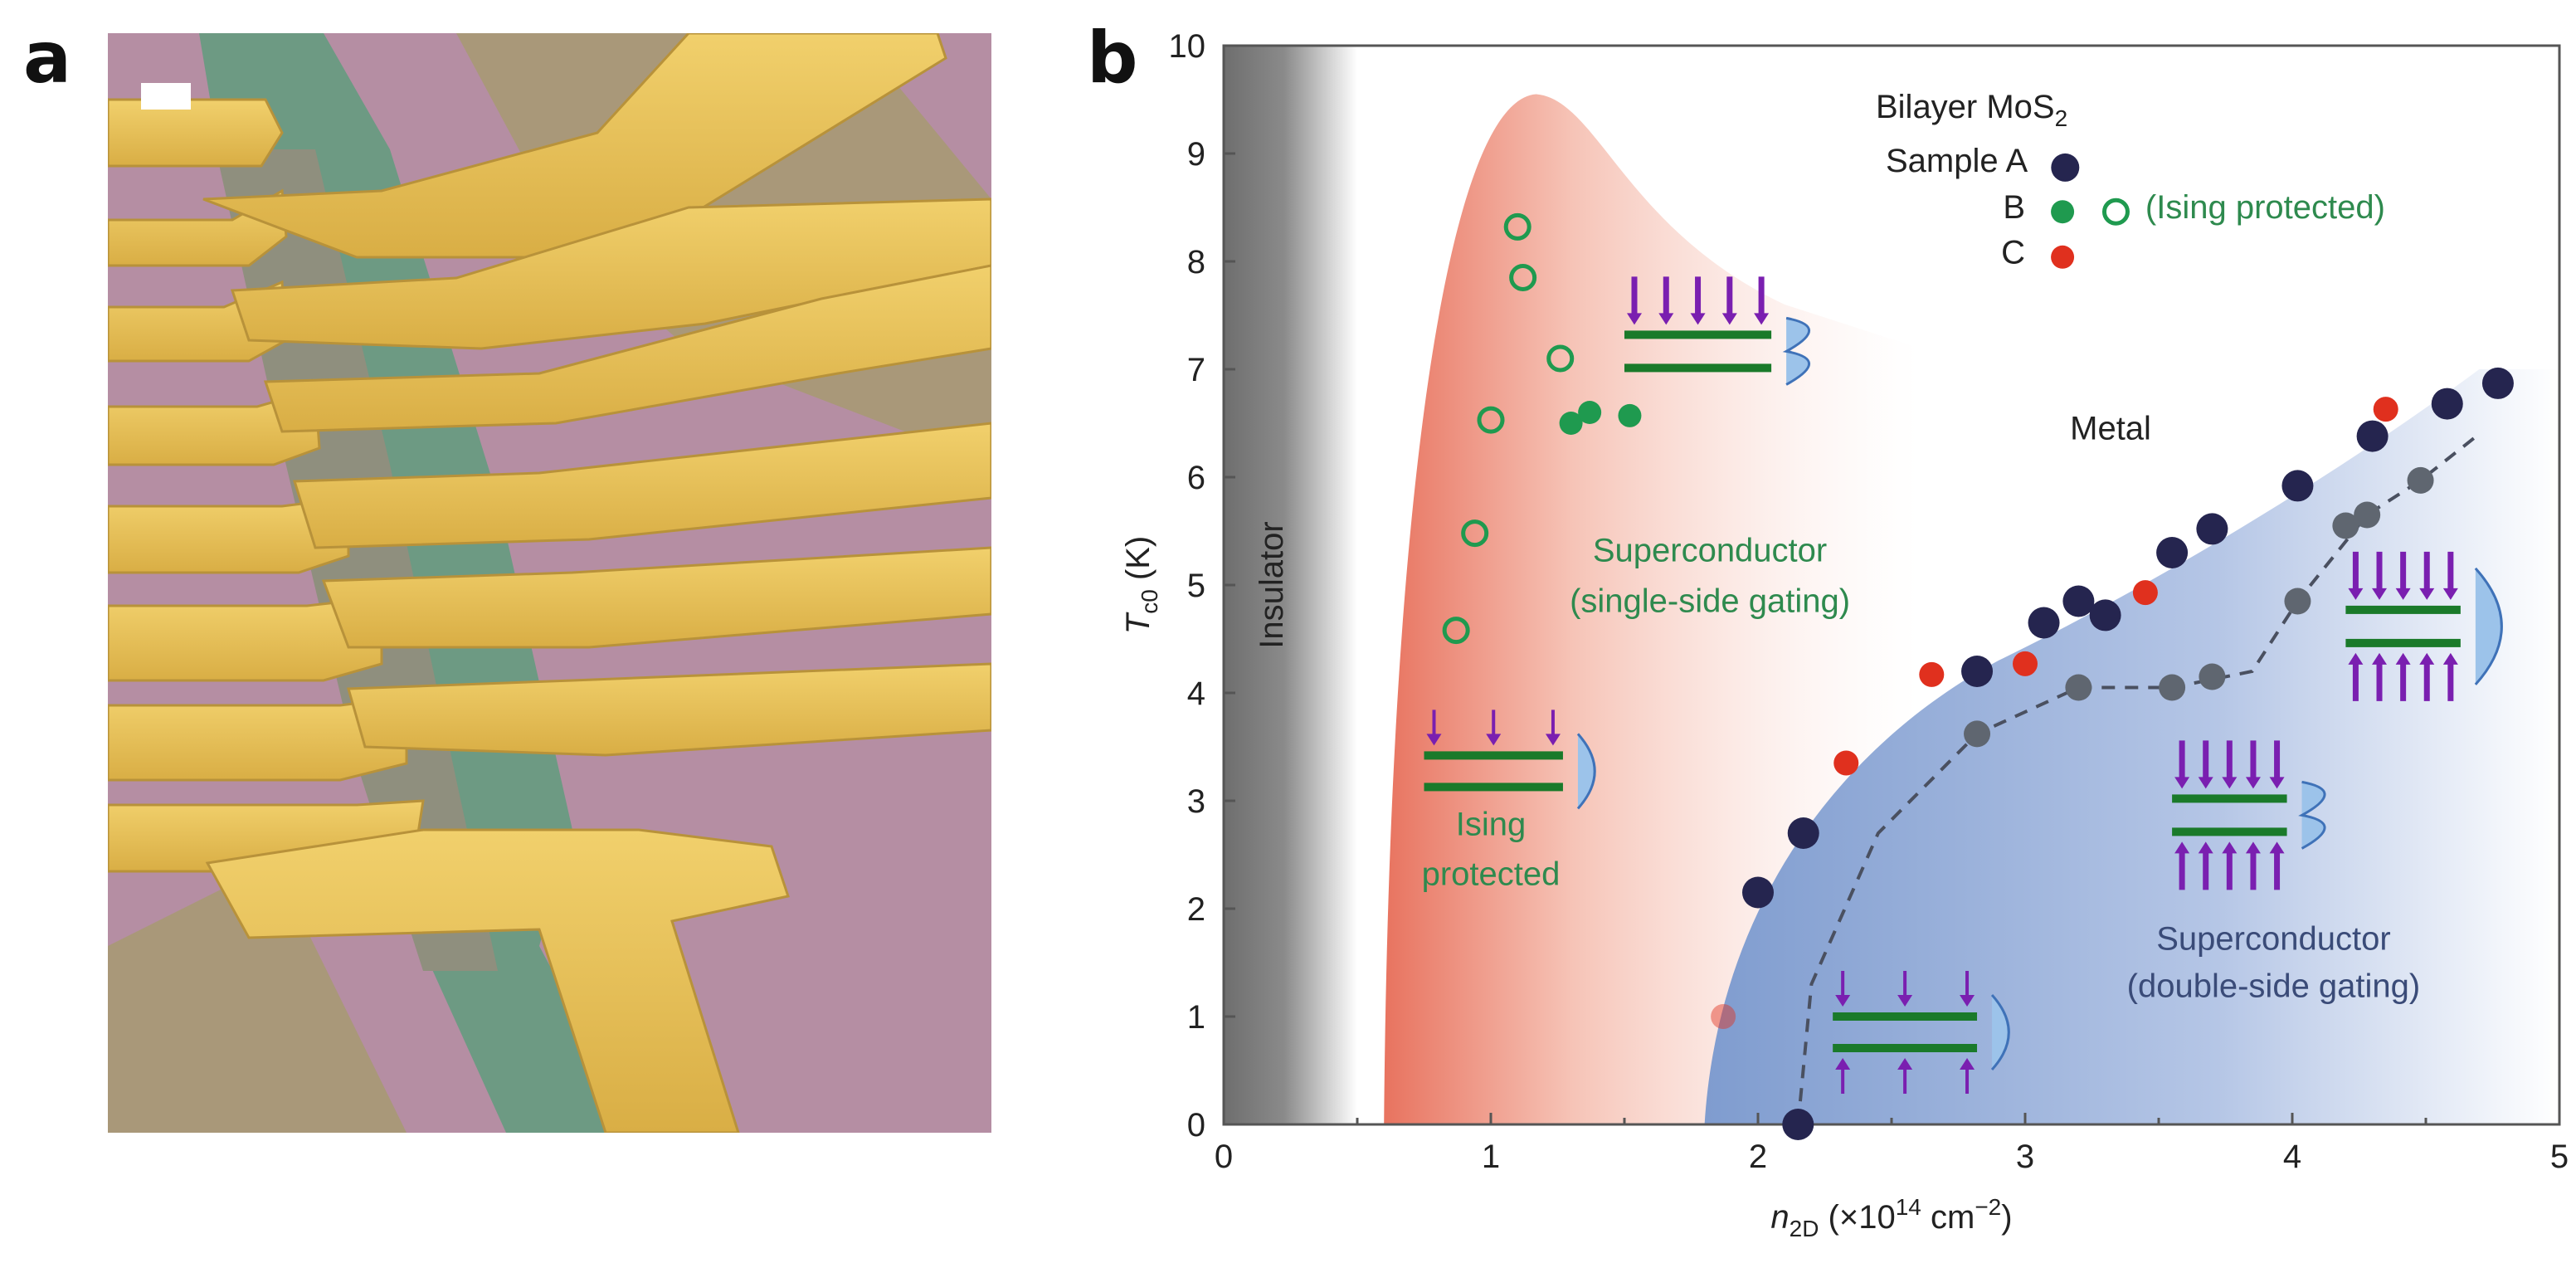  I want to click on y-tick-label: 5, so click(1196, 586).